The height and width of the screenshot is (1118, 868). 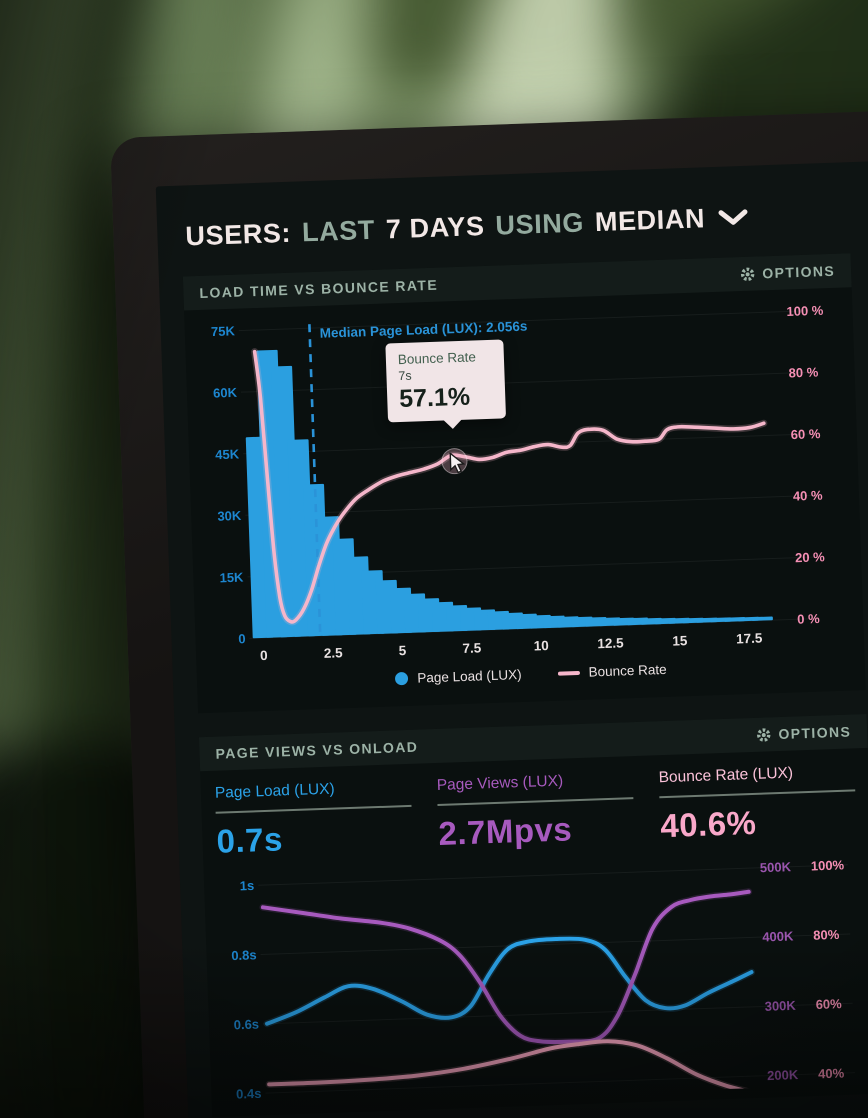 What do you see at coordinates (749, 639) in the screenshot?
I see `svg-text: 17.5` at bounding box center [749, 639].